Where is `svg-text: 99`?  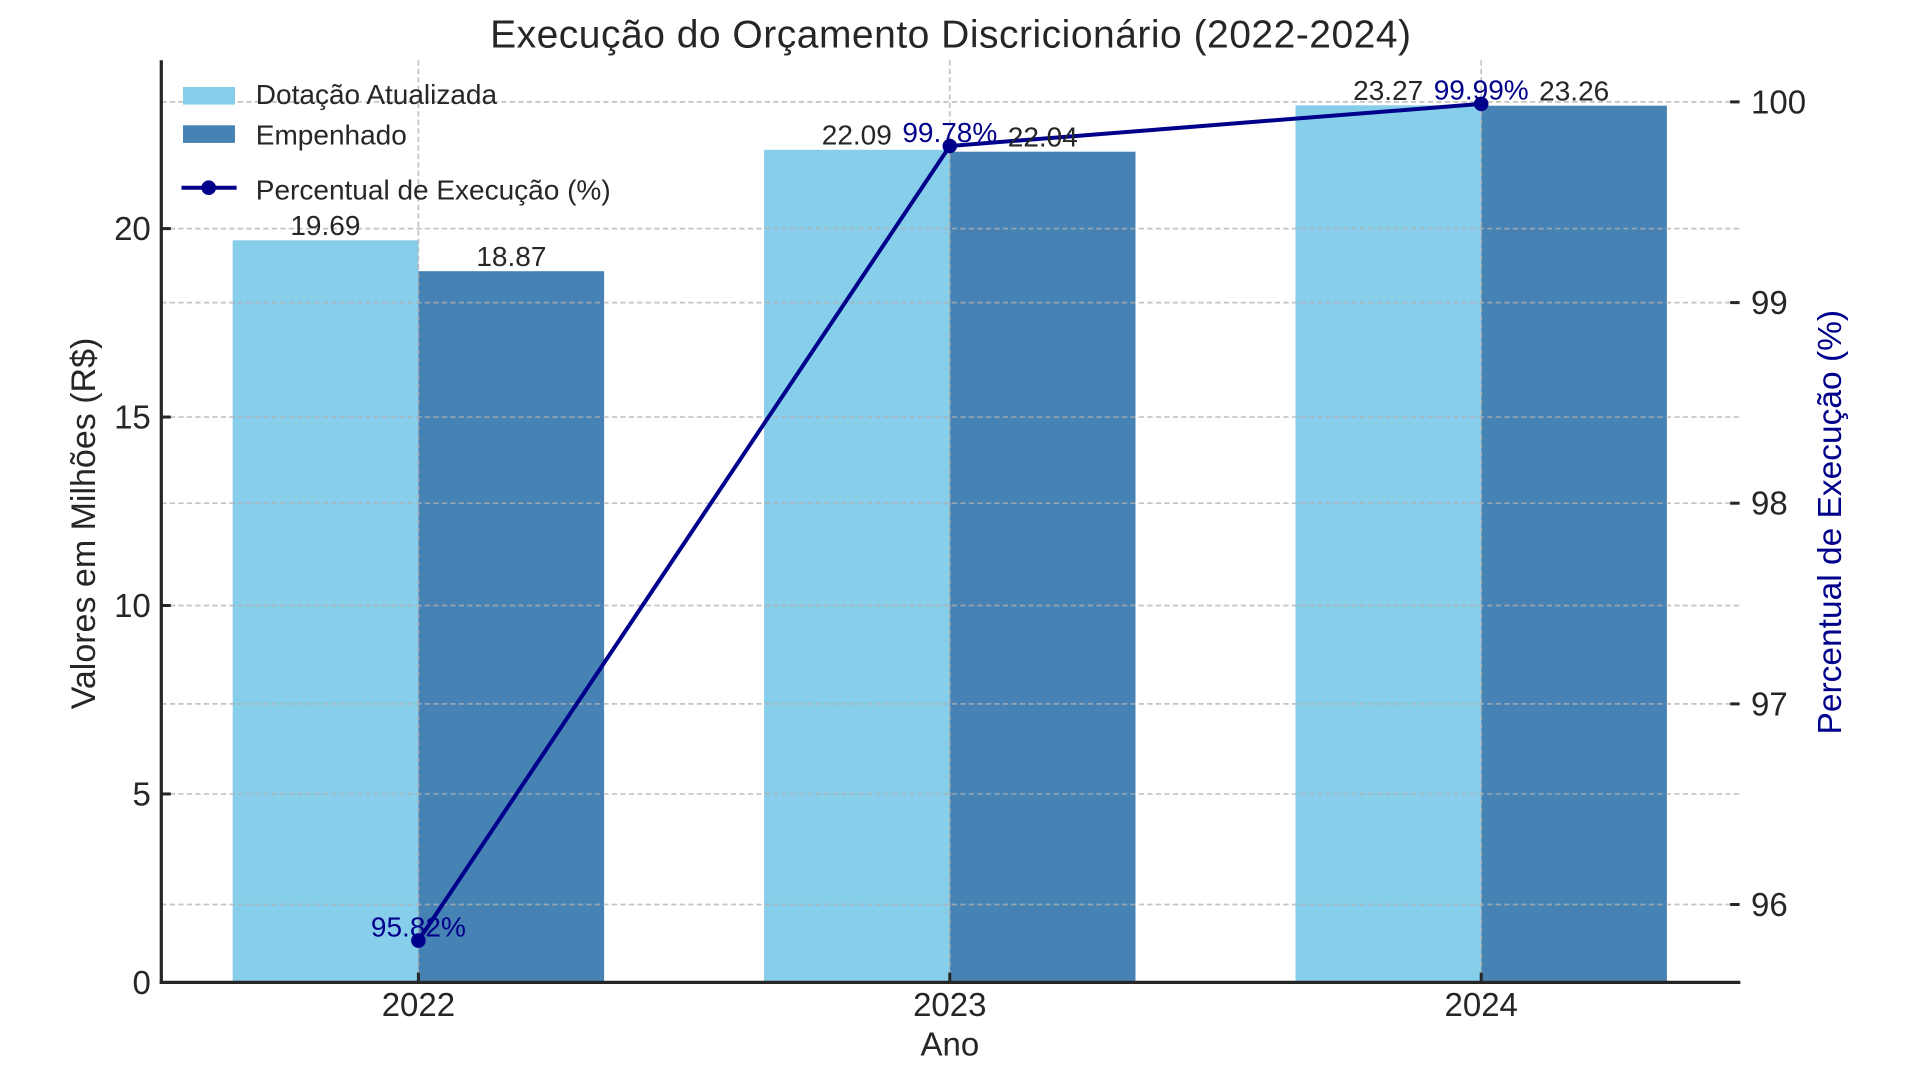
svg-text: 99 is located at coordinates (1769, 302).